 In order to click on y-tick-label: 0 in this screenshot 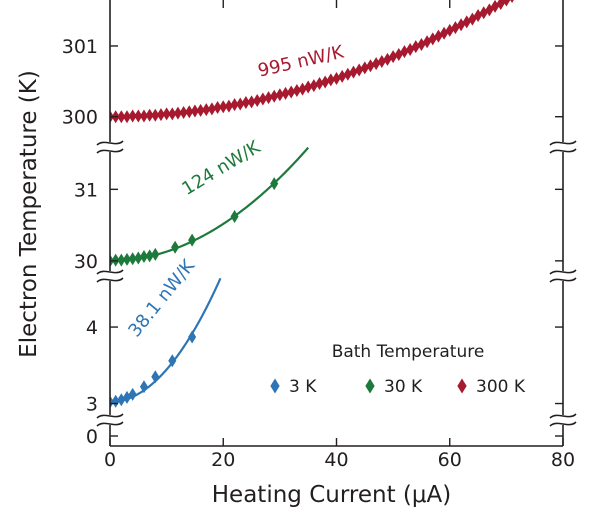, I will do `click(92, 437)`.